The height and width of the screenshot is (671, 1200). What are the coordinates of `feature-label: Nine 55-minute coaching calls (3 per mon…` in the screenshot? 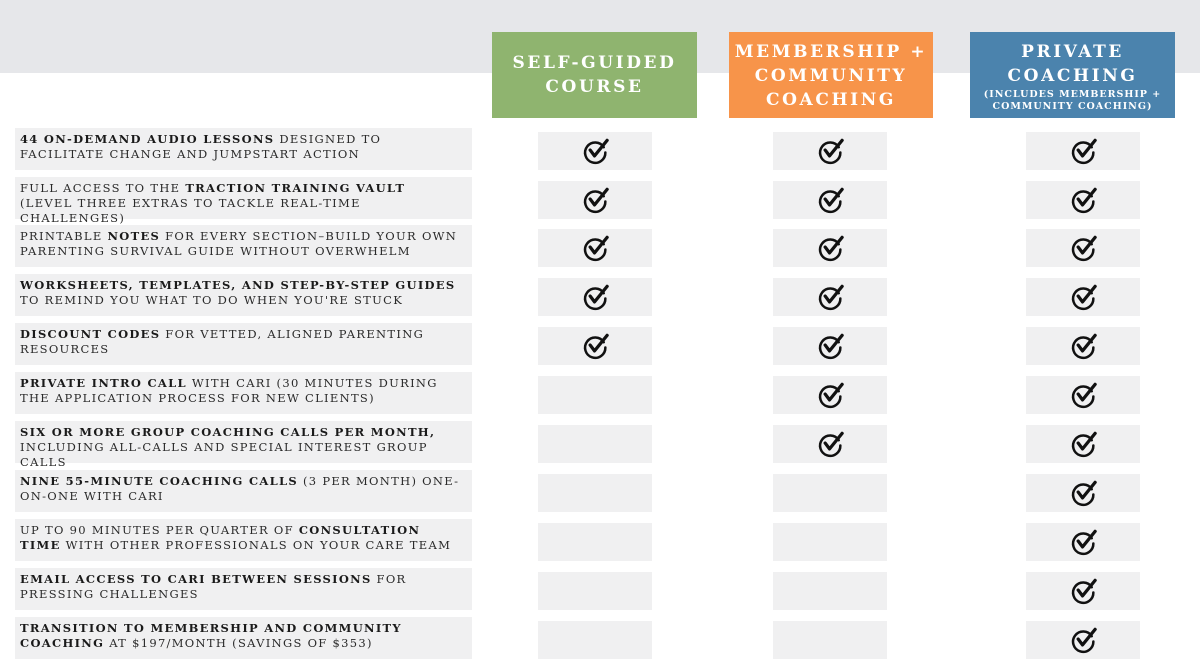 It's located at (243, 491).